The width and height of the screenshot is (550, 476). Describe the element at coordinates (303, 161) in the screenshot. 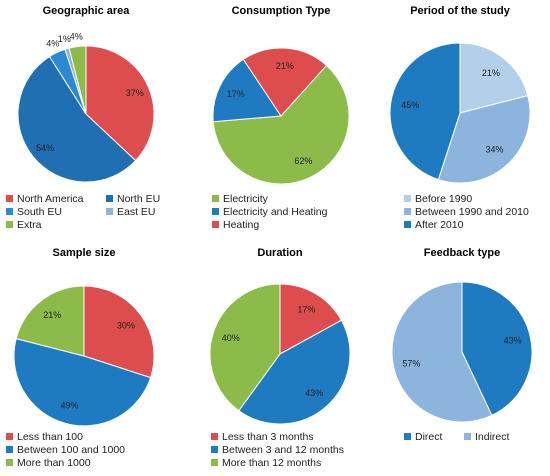

I see `slice-percent-label: 62%` at that location.